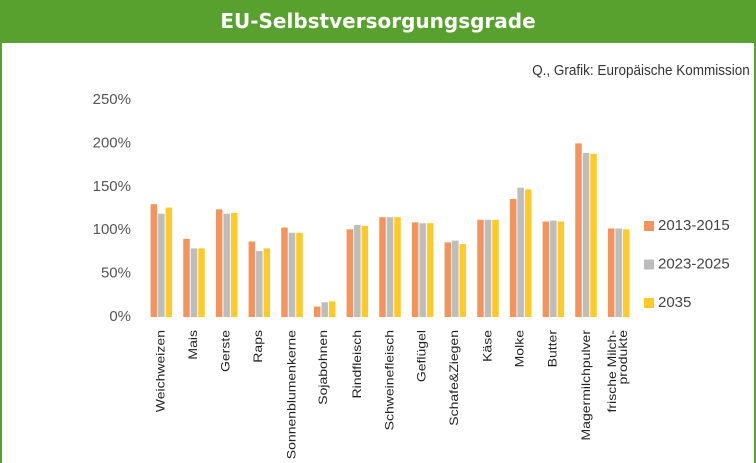 The width and height of the screenshot is (756, 463). I want to click on y-tick-label: 150%, so click(112, 186).